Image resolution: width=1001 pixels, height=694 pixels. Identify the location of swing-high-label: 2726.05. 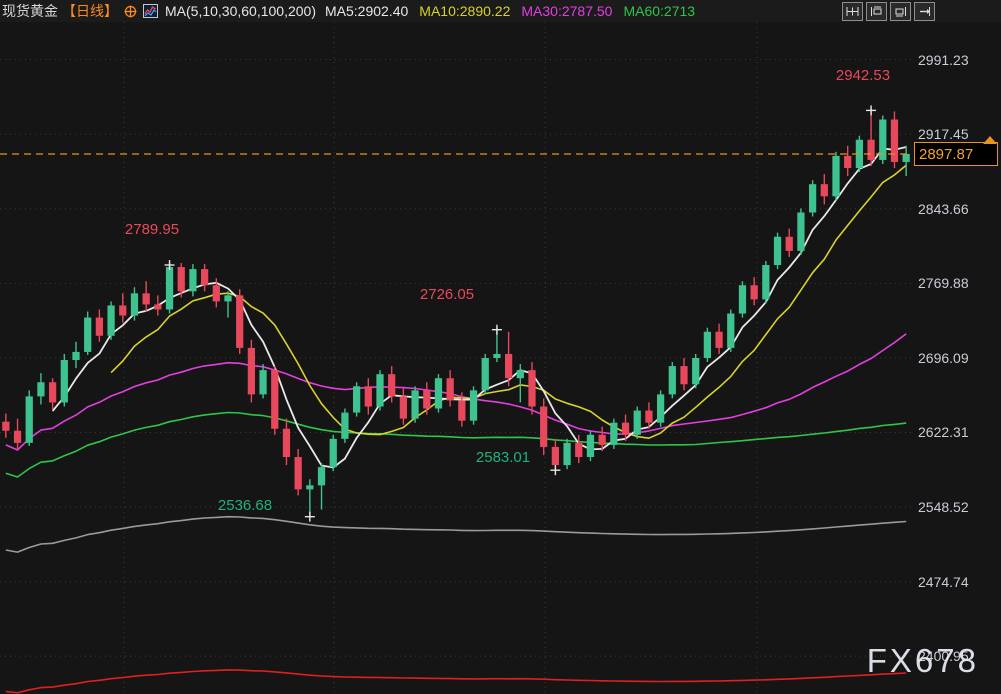
(447, 294).